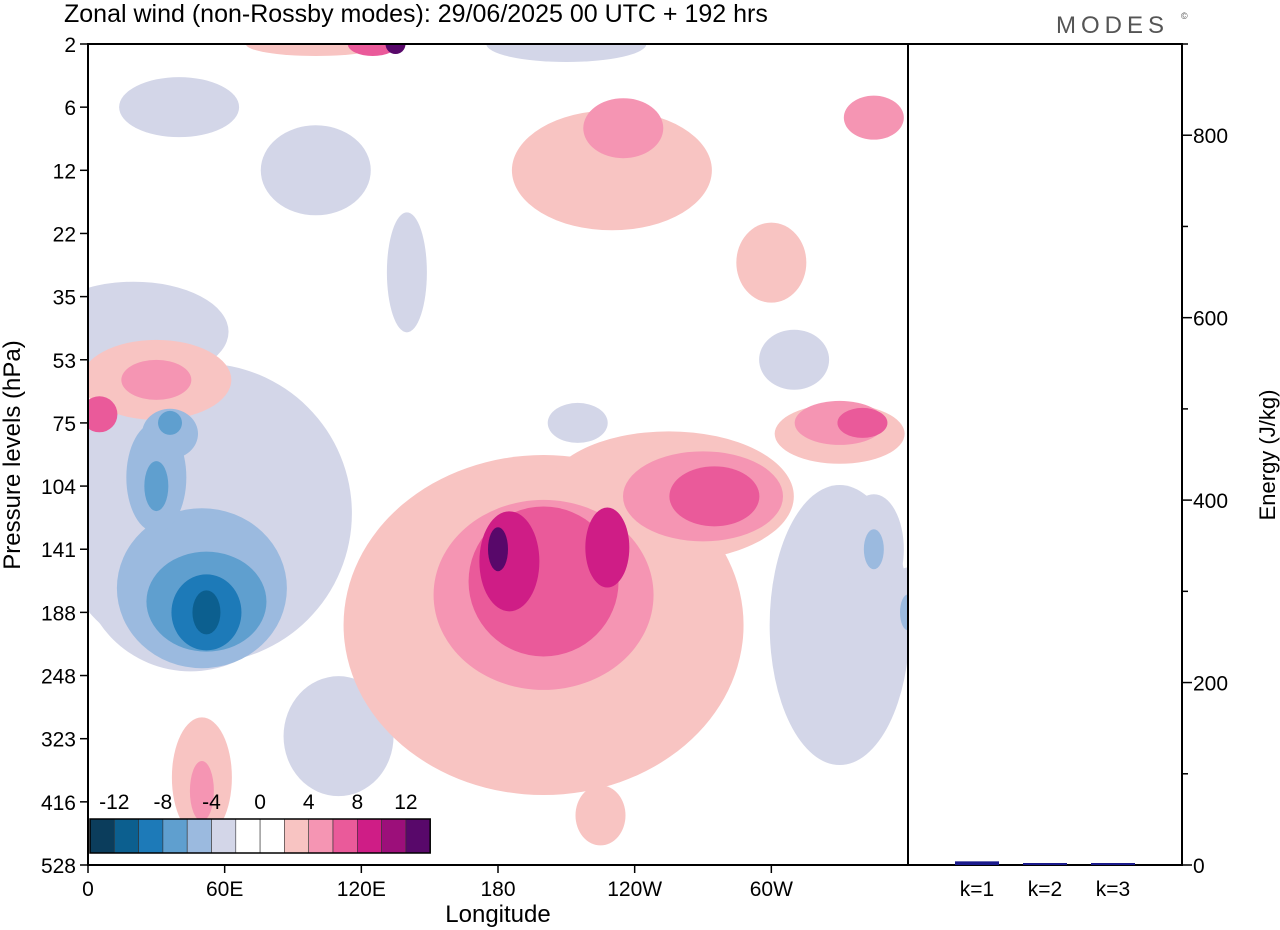 The height and width of the screenshot is (930, 1280). Describe the element at coordinates (357, 802) in the screenshot. I see `colorbar-label: 8` at that location.